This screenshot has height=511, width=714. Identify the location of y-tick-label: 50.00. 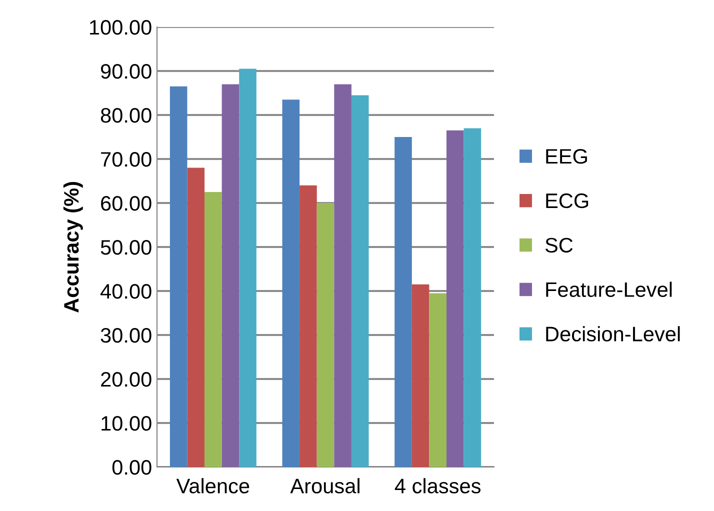
(126, 247).